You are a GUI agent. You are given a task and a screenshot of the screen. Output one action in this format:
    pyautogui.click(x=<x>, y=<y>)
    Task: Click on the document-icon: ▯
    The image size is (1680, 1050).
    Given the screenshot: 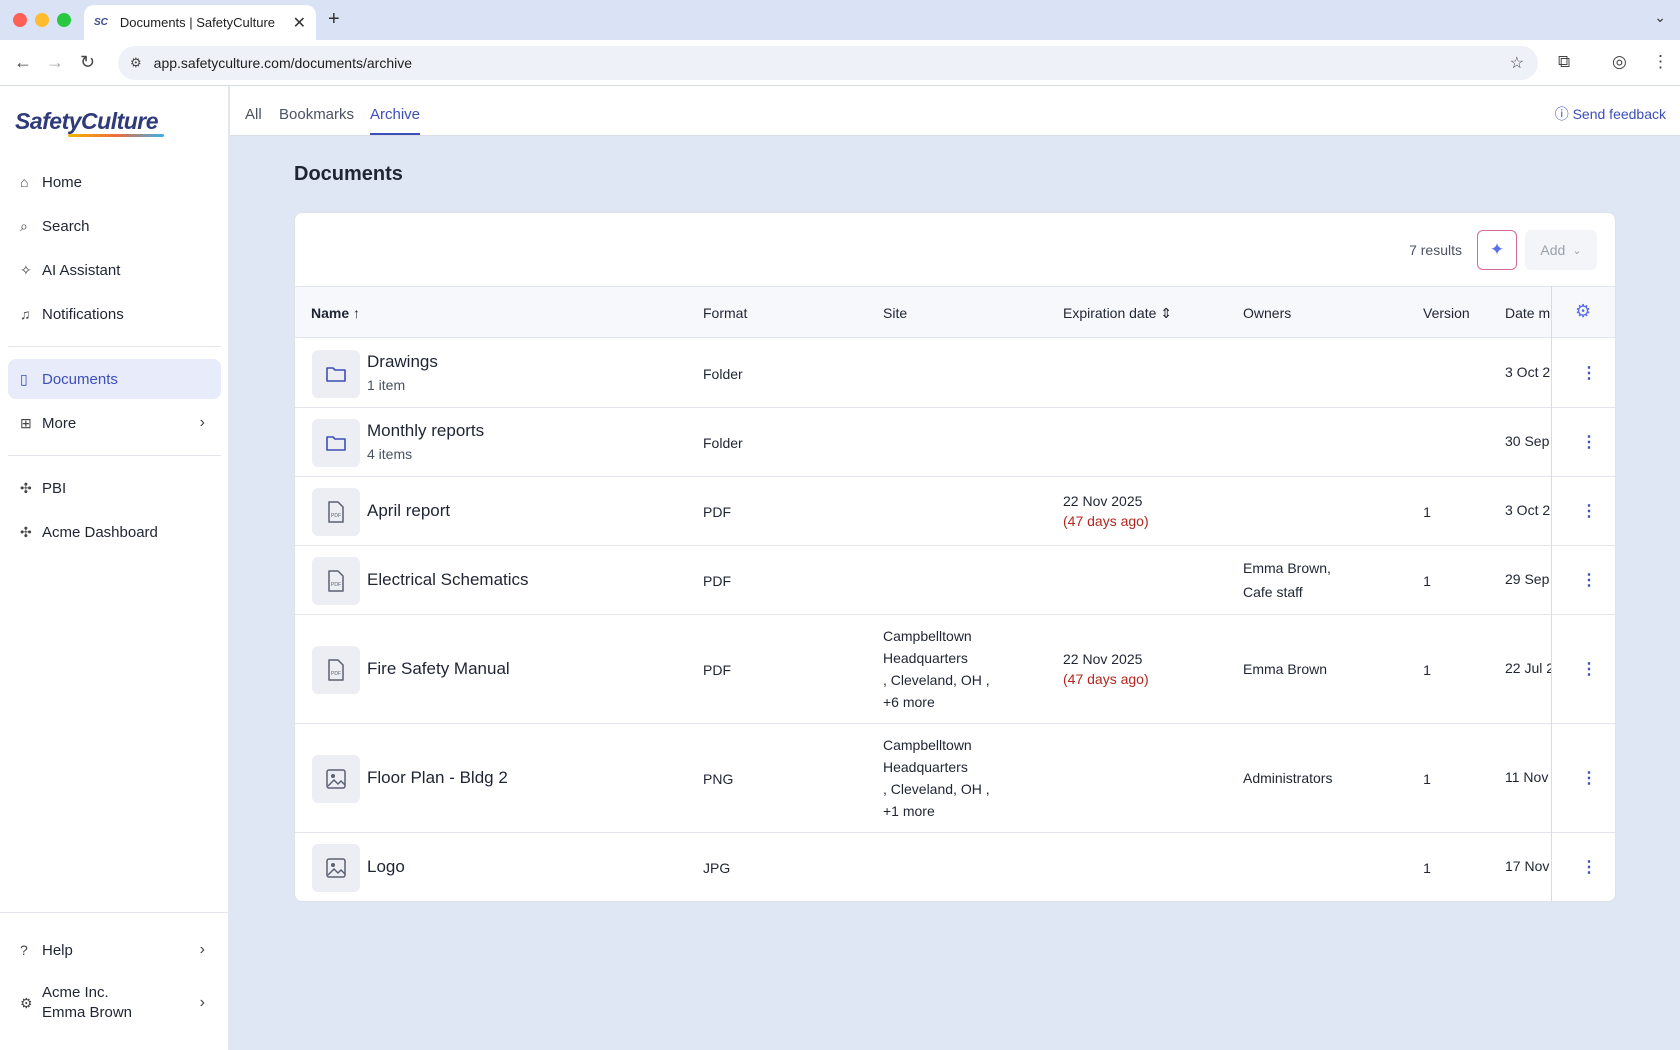 What is the action you would take?
    pyautogui.click(x=24, y=378)
    